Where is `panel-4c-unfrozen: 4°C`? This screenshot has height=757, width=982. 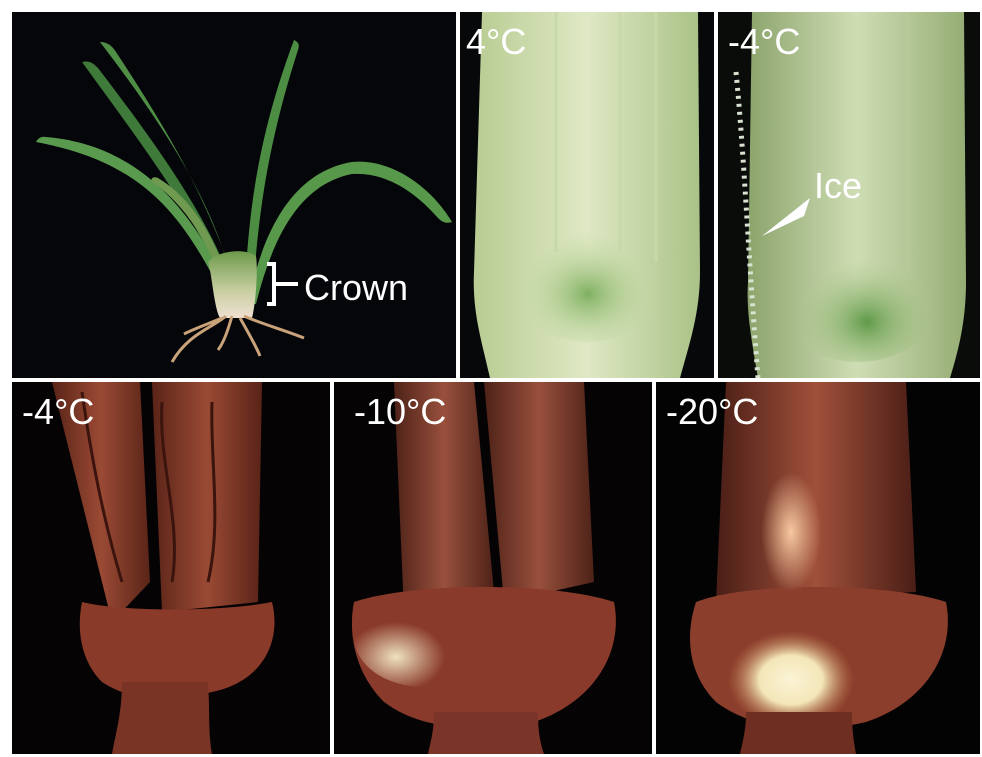
panel-4c-unfrozen: 4°C is located at coordinates (587, 195).